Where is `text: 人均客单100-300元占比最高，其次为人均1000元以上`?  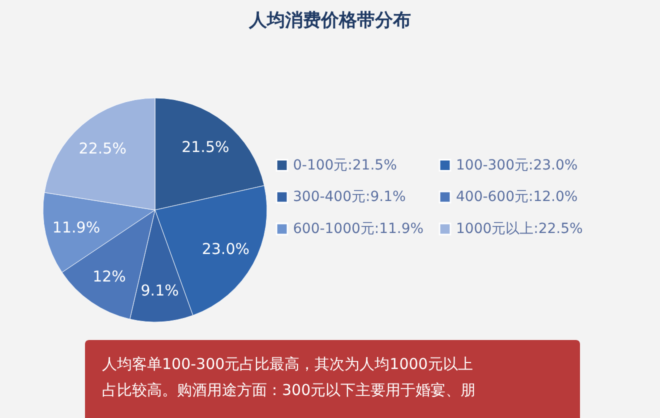
text: 人均客单100-300元占比最高，其次为人均1000元以上 is located at coordinates (287, 364).